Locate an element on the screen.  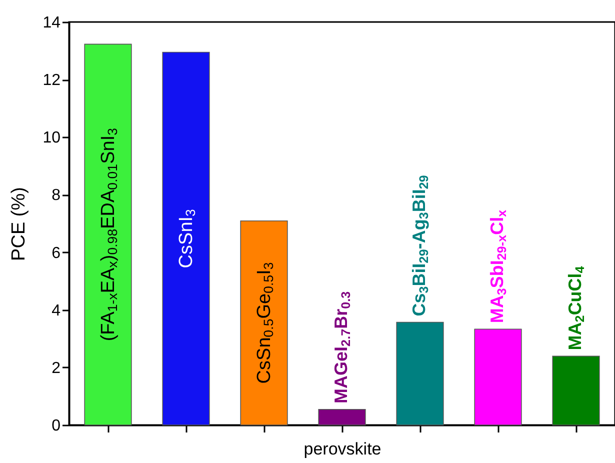
x-axis-title: perovskite is located at coordinates (343, 448).